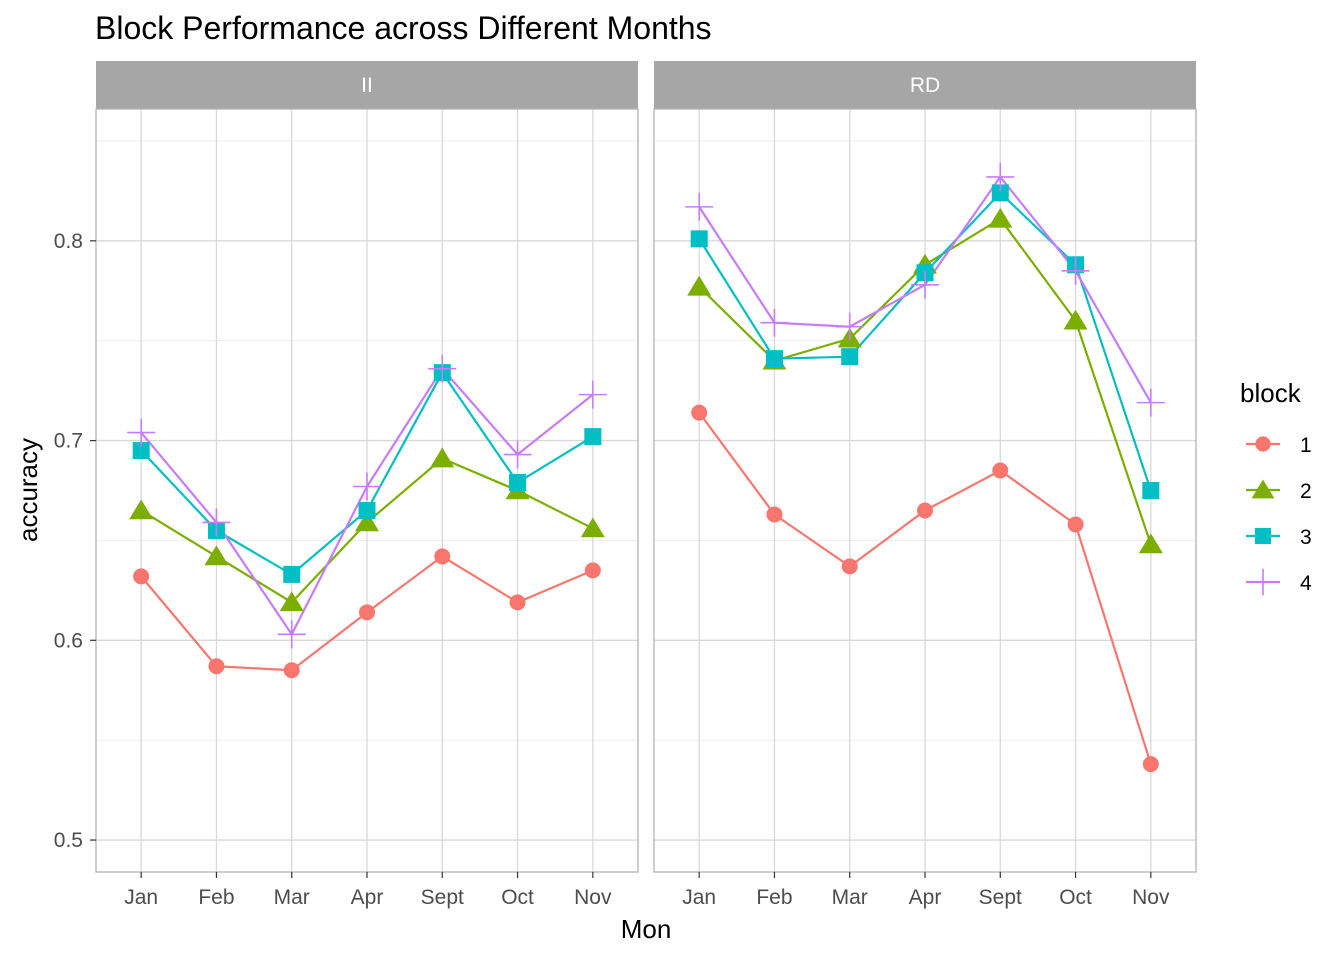 This screenshot has width=1344, height=960. I want to click on legend-label: 1, so click(1306, 445).